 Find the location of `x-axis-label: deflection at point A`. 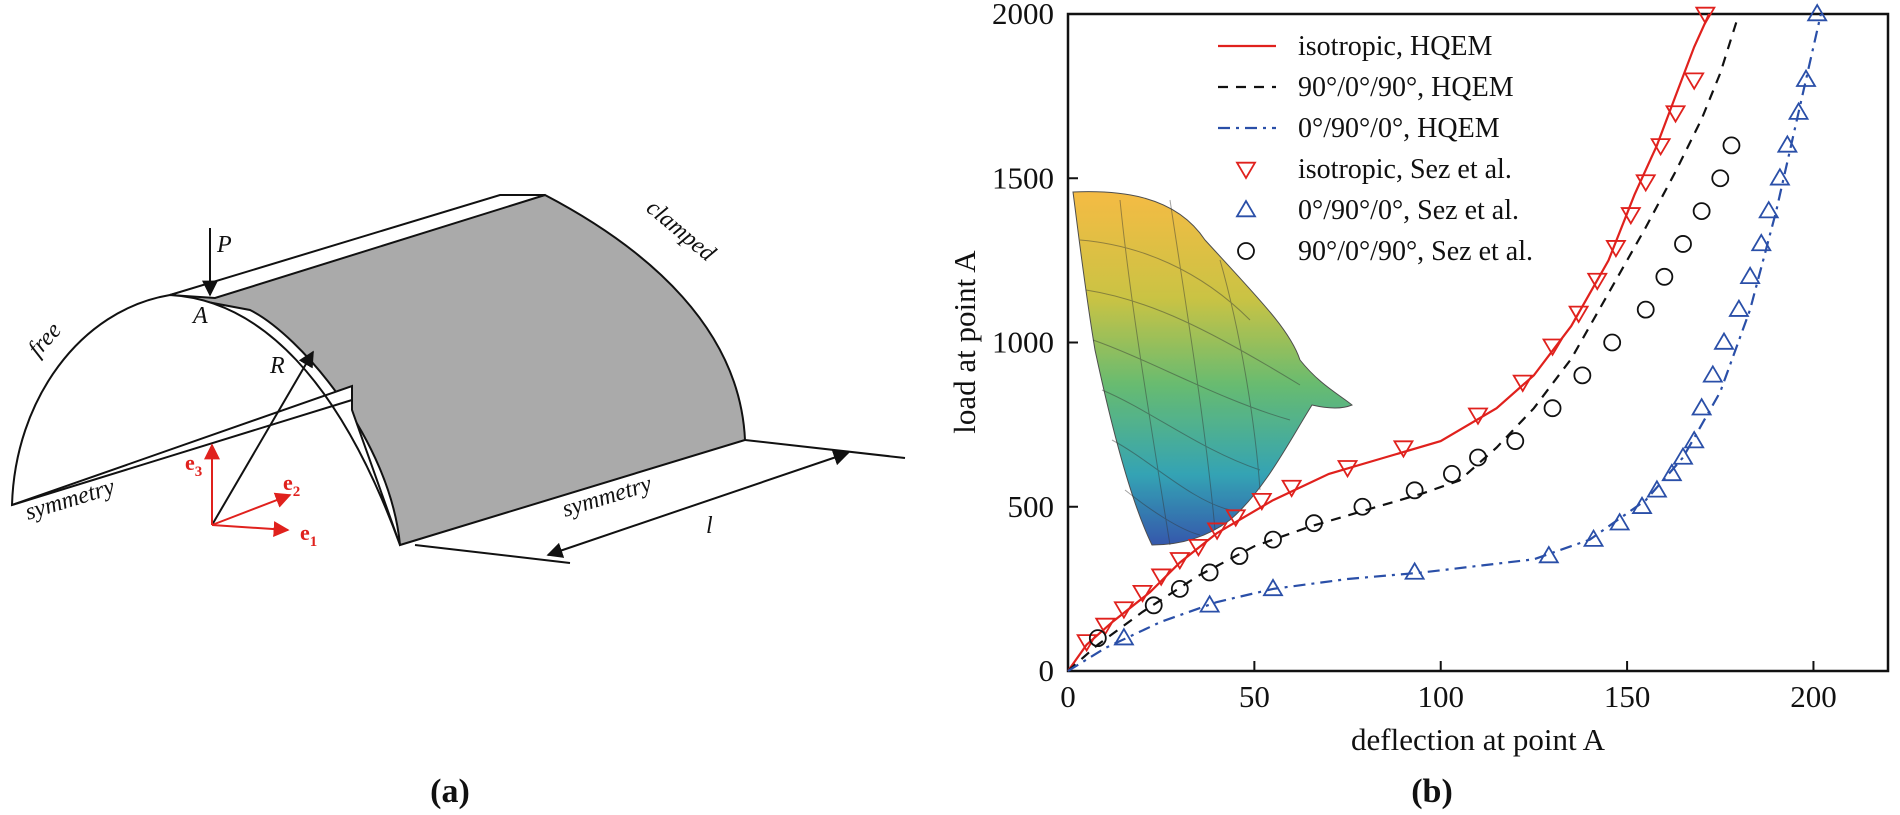

x-axis-label: deflection at point A is located at coordinates (1478, 739).